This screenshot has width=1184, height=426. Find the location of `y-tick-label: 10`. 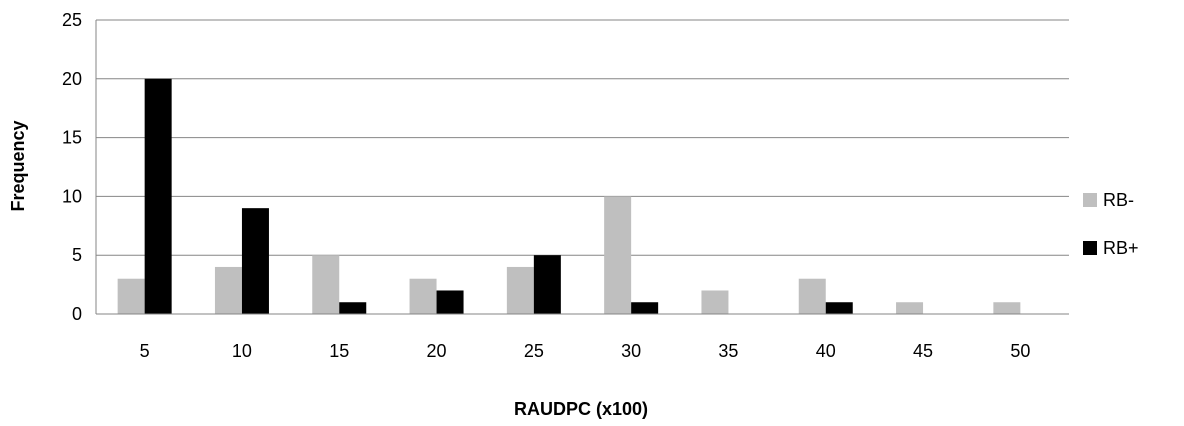

y-tick-label: 10 is located at coordinates (72, 196).